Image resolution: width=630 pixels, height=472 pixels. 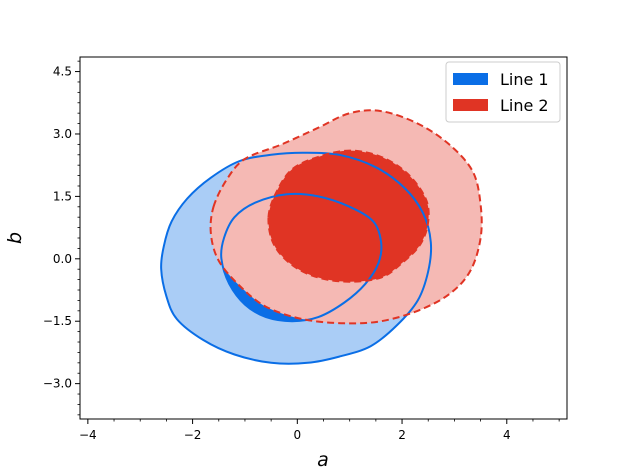 What do you see at coordinates (323, 460) in the screenshot?
I see `x-axis-title: a` at bounding box center [323, 460].